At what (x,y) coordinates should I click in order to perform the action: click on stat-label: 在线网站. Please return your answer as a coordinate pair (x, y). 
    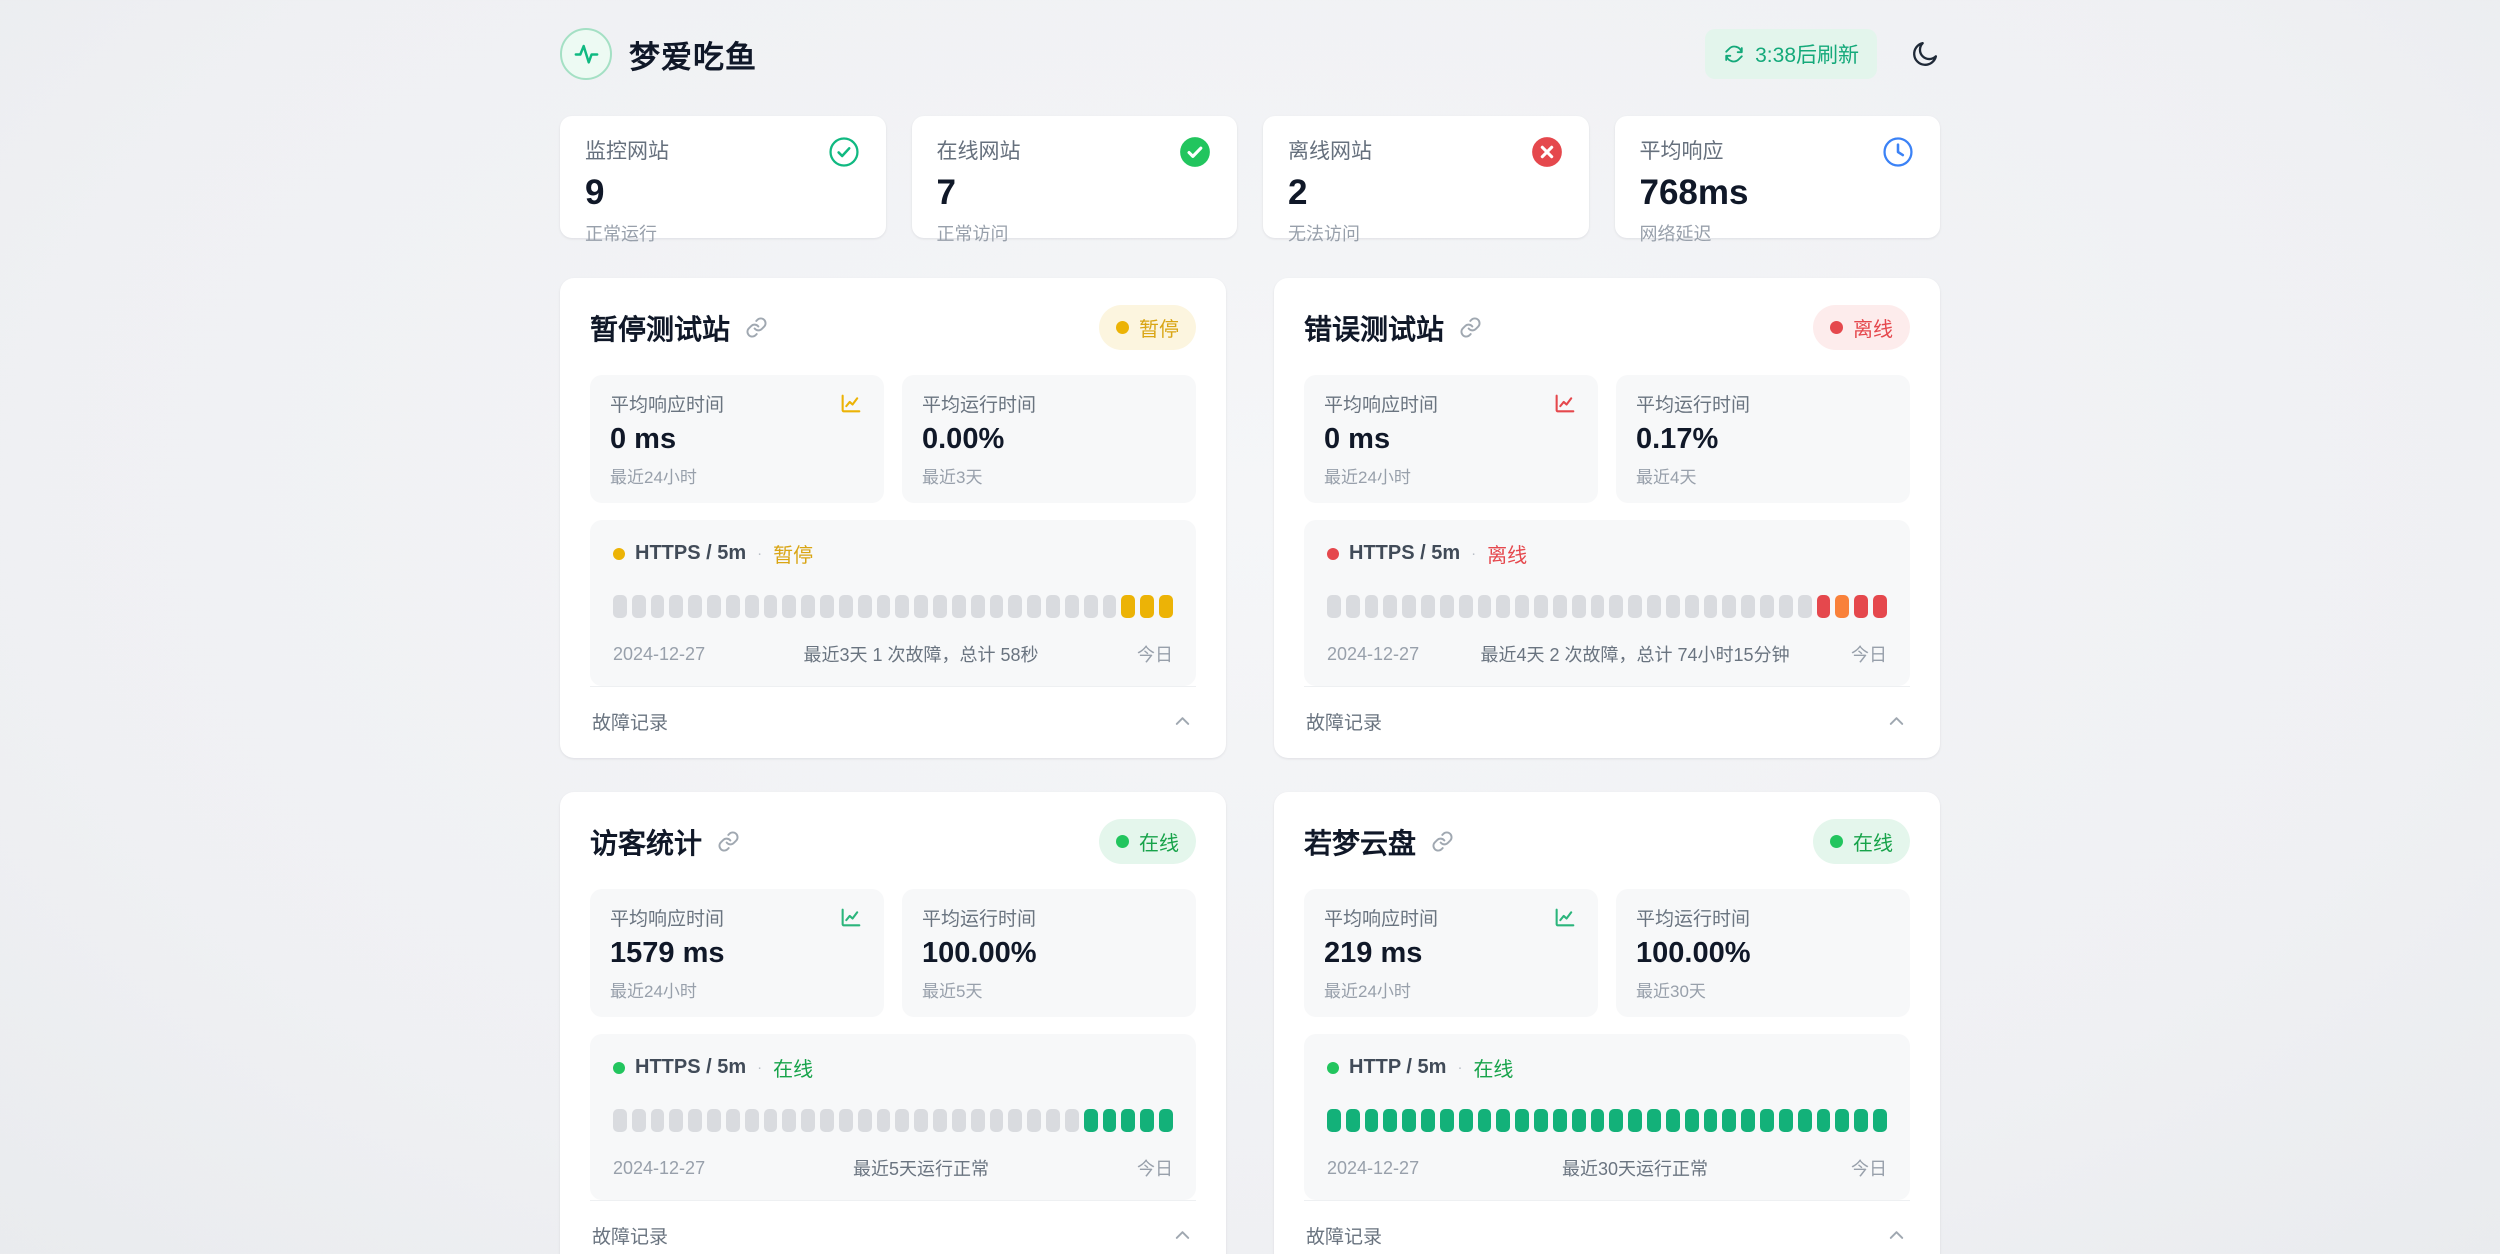
    Looking at the image, I should click on (978, 151).